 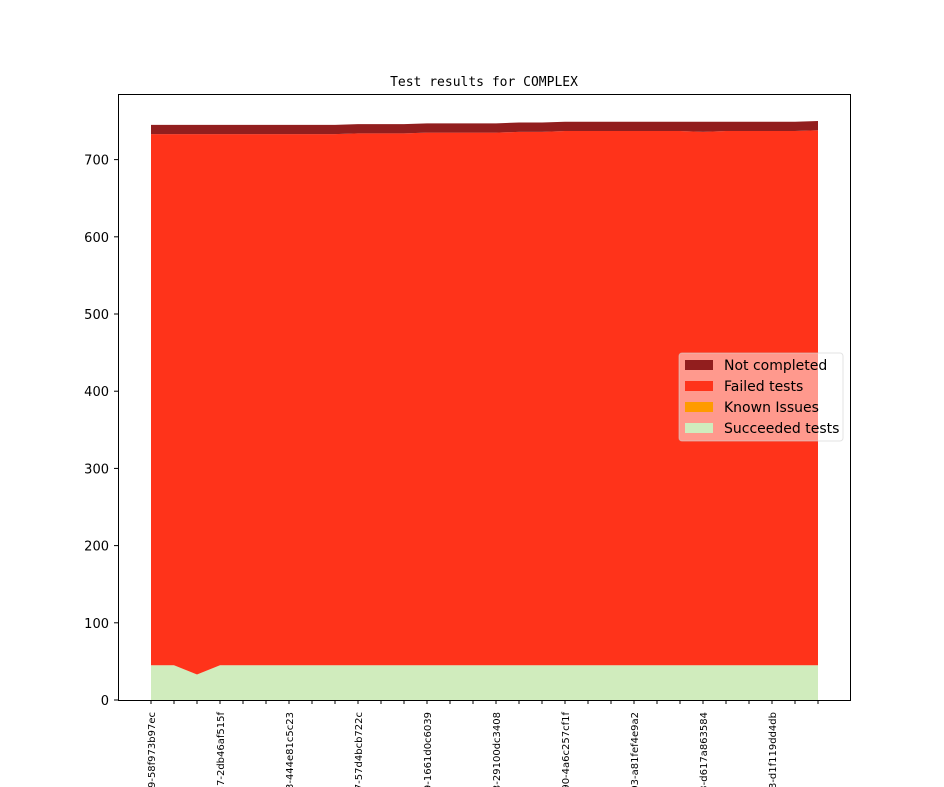 What do you see at coordinates (96, 624) in the screenshot?
I see `y-tick-label: 100` at bounding box center [96, 624].